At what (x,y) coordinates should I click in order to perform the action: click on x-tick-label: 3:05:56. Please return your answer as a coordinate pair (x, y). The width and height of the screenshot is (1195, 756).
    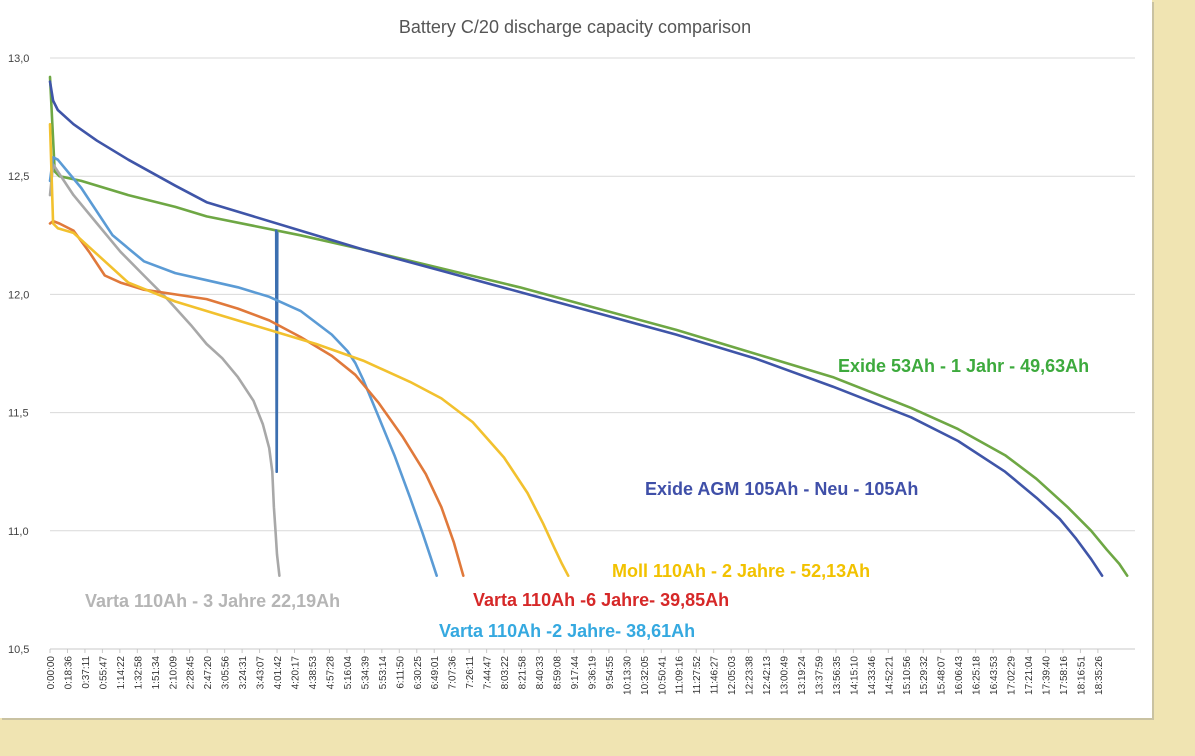
    Looking at the image, I should click on (226, 673).